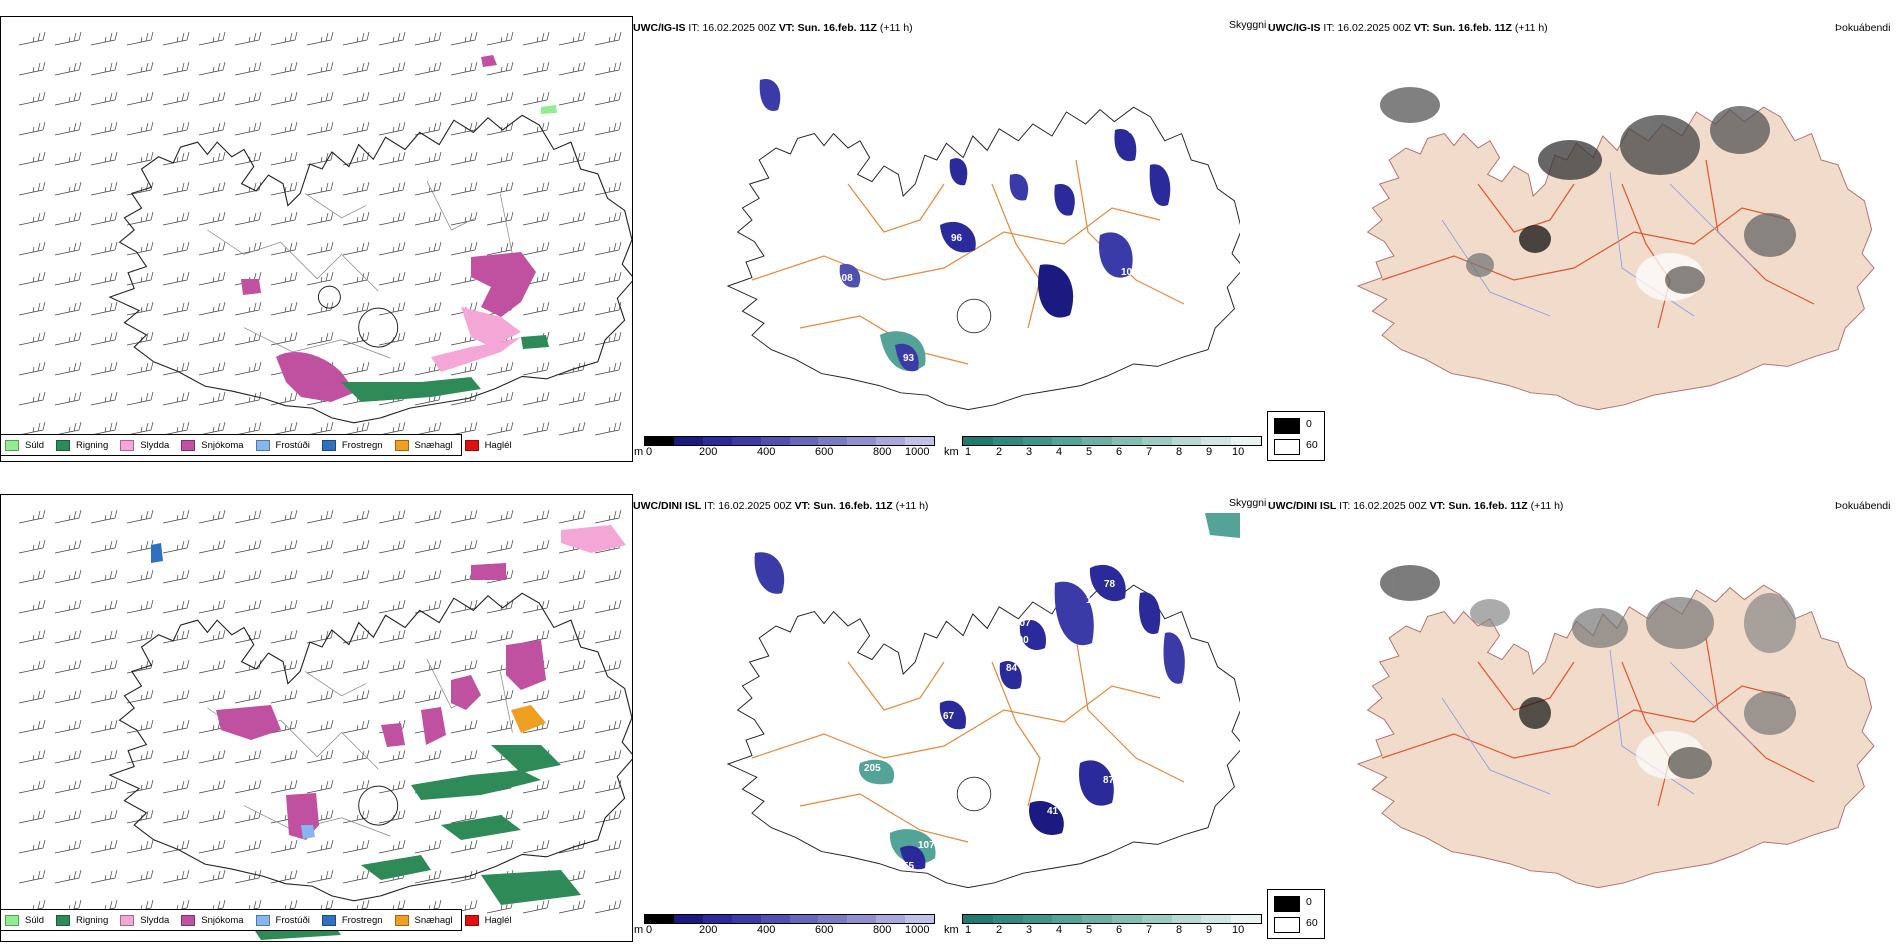 This screenshot has width=1900, height=950. I want to click on tick: 10, so click(1238, 452).